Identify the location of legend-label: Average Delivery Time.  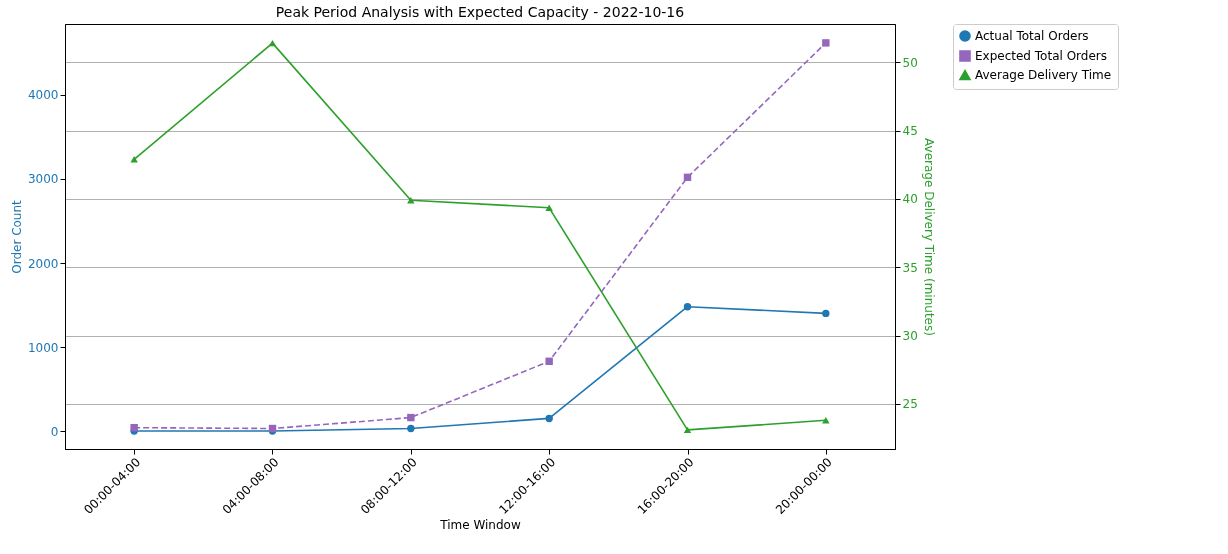
(1043, 75).